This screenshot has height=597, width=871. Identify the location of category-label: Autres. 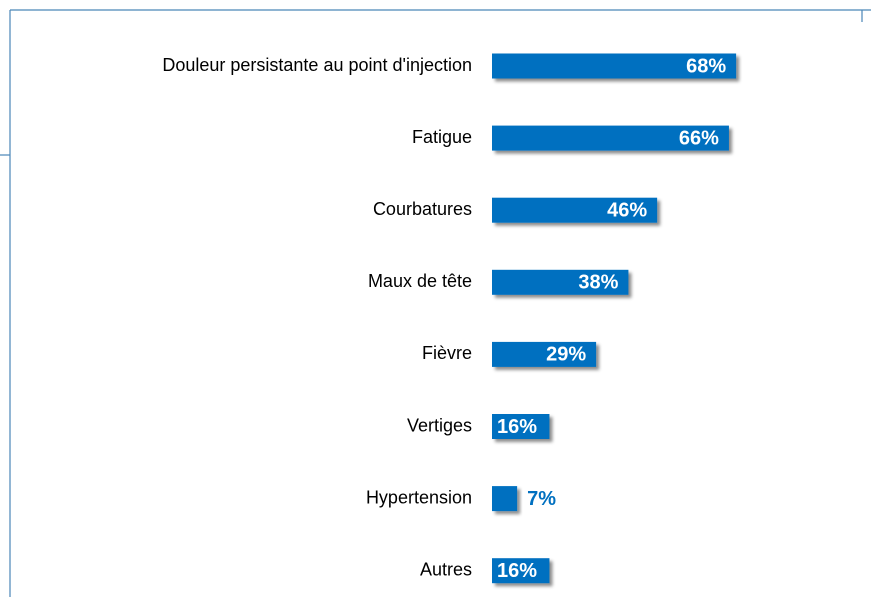
(446, 569).